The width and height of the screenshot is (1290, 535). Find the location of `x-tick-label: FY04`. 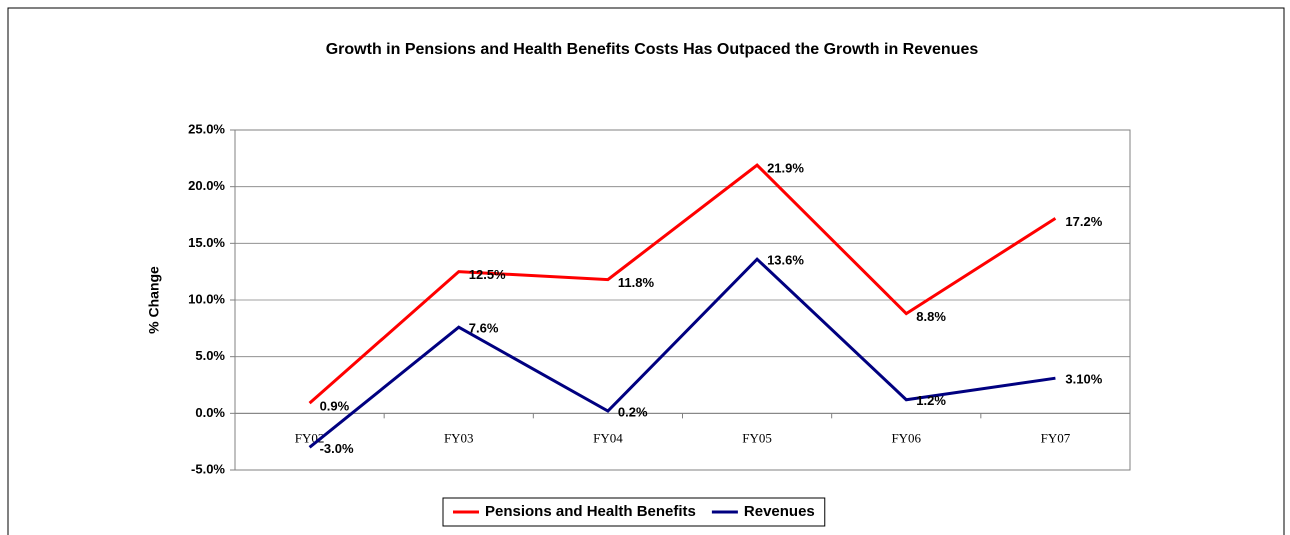

x-tick-label: FY04 is located at coordinates (608, 437).